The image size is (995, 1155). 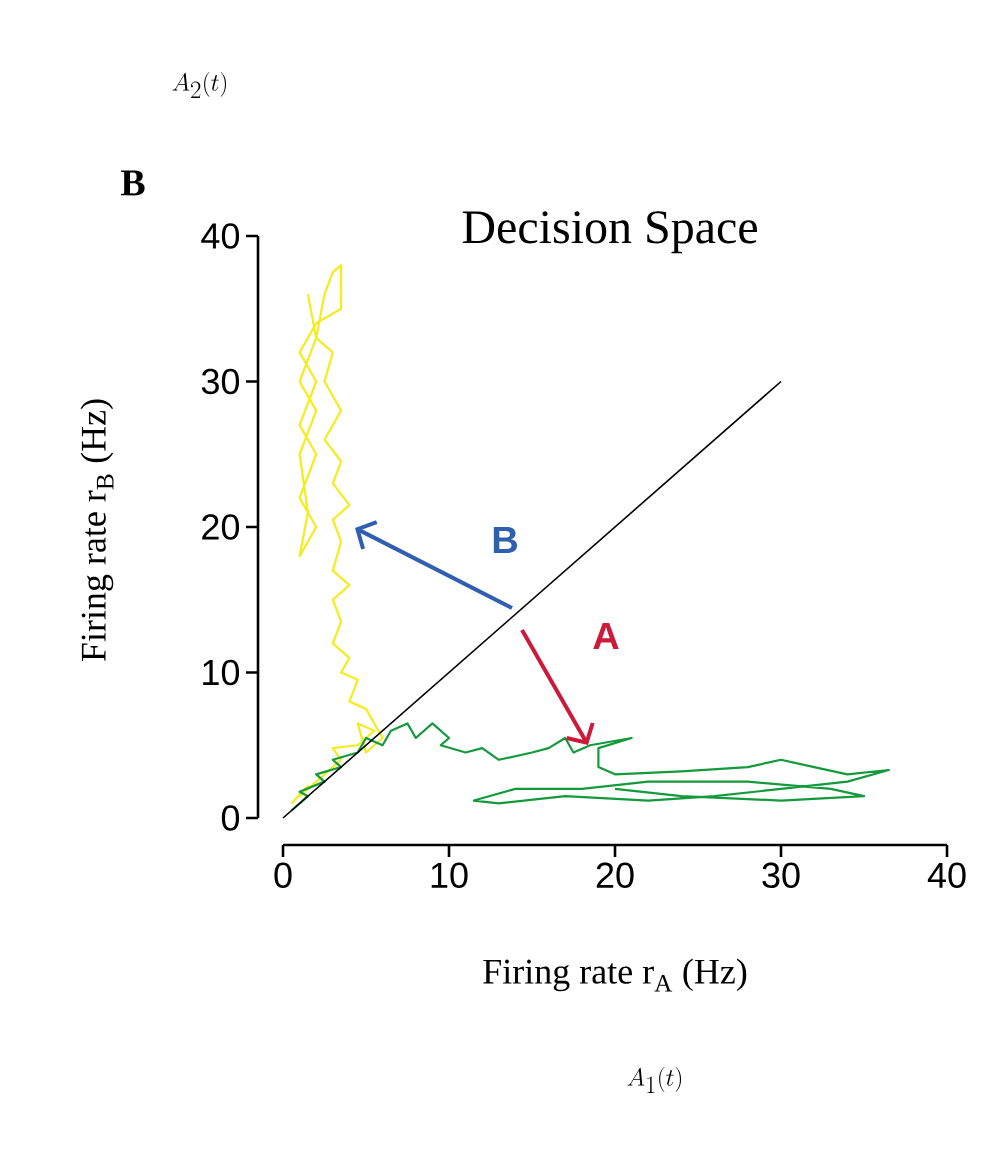 What do you see at coordinates (199, 85) in the screenshot?
I see `text: $A_2(t)$` at bounding box center [199, 85].